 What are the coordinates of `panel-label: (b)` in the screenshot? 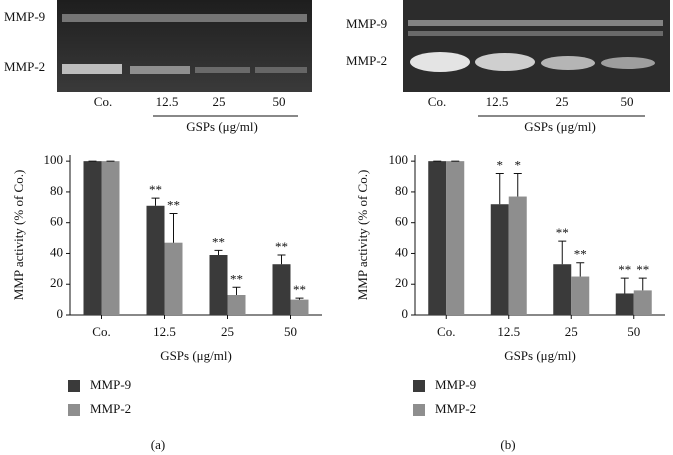 It's located at (507, 444).